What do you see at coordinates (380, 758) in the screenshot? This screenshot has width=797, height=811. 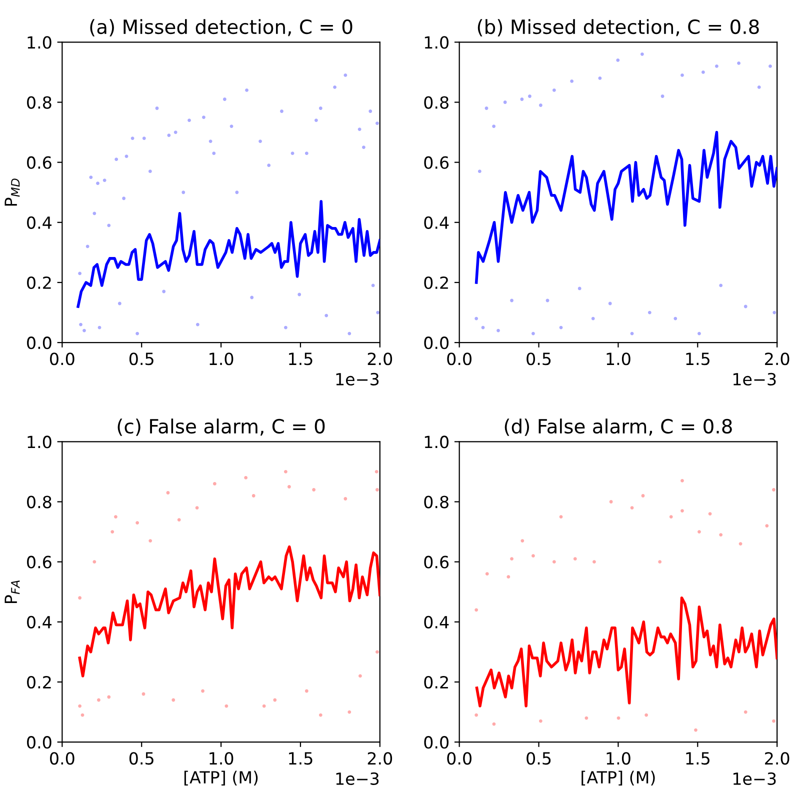 I see `x-tick-label: 2.0` at bounding box center [380, 758].